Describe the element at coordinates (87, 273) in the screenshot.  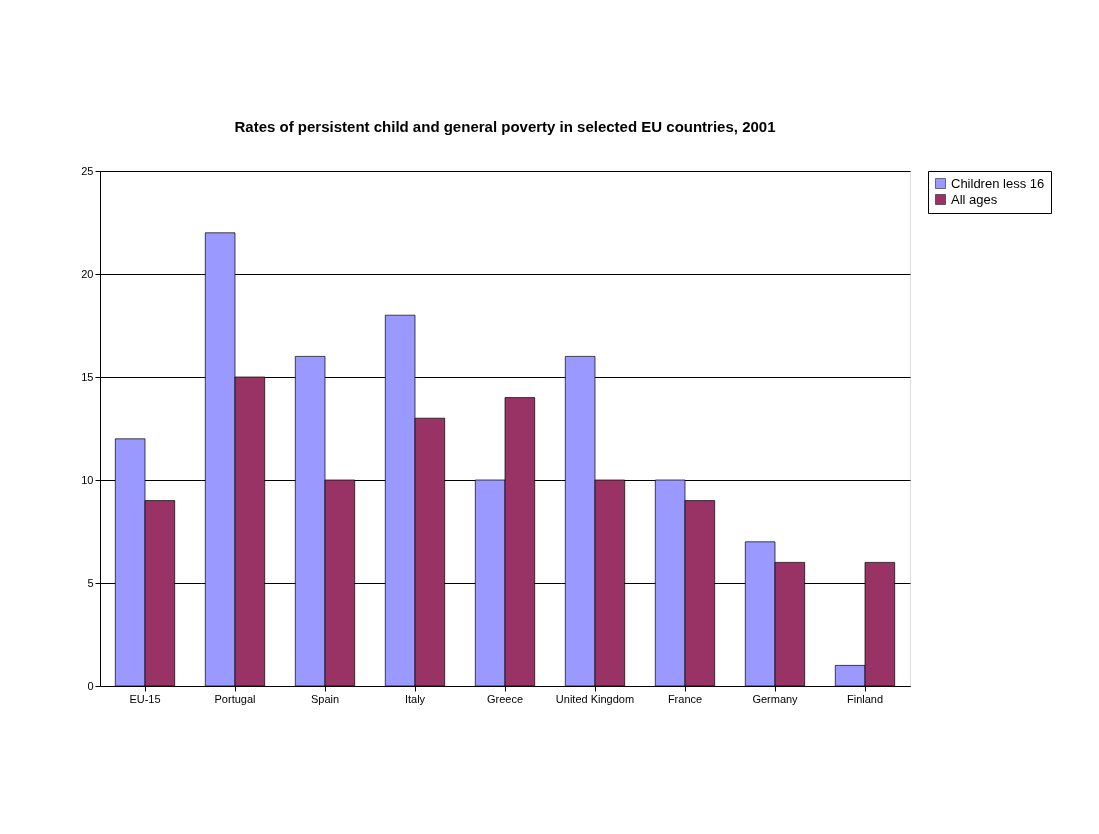
I see `y-tick-label: 20` at that location.